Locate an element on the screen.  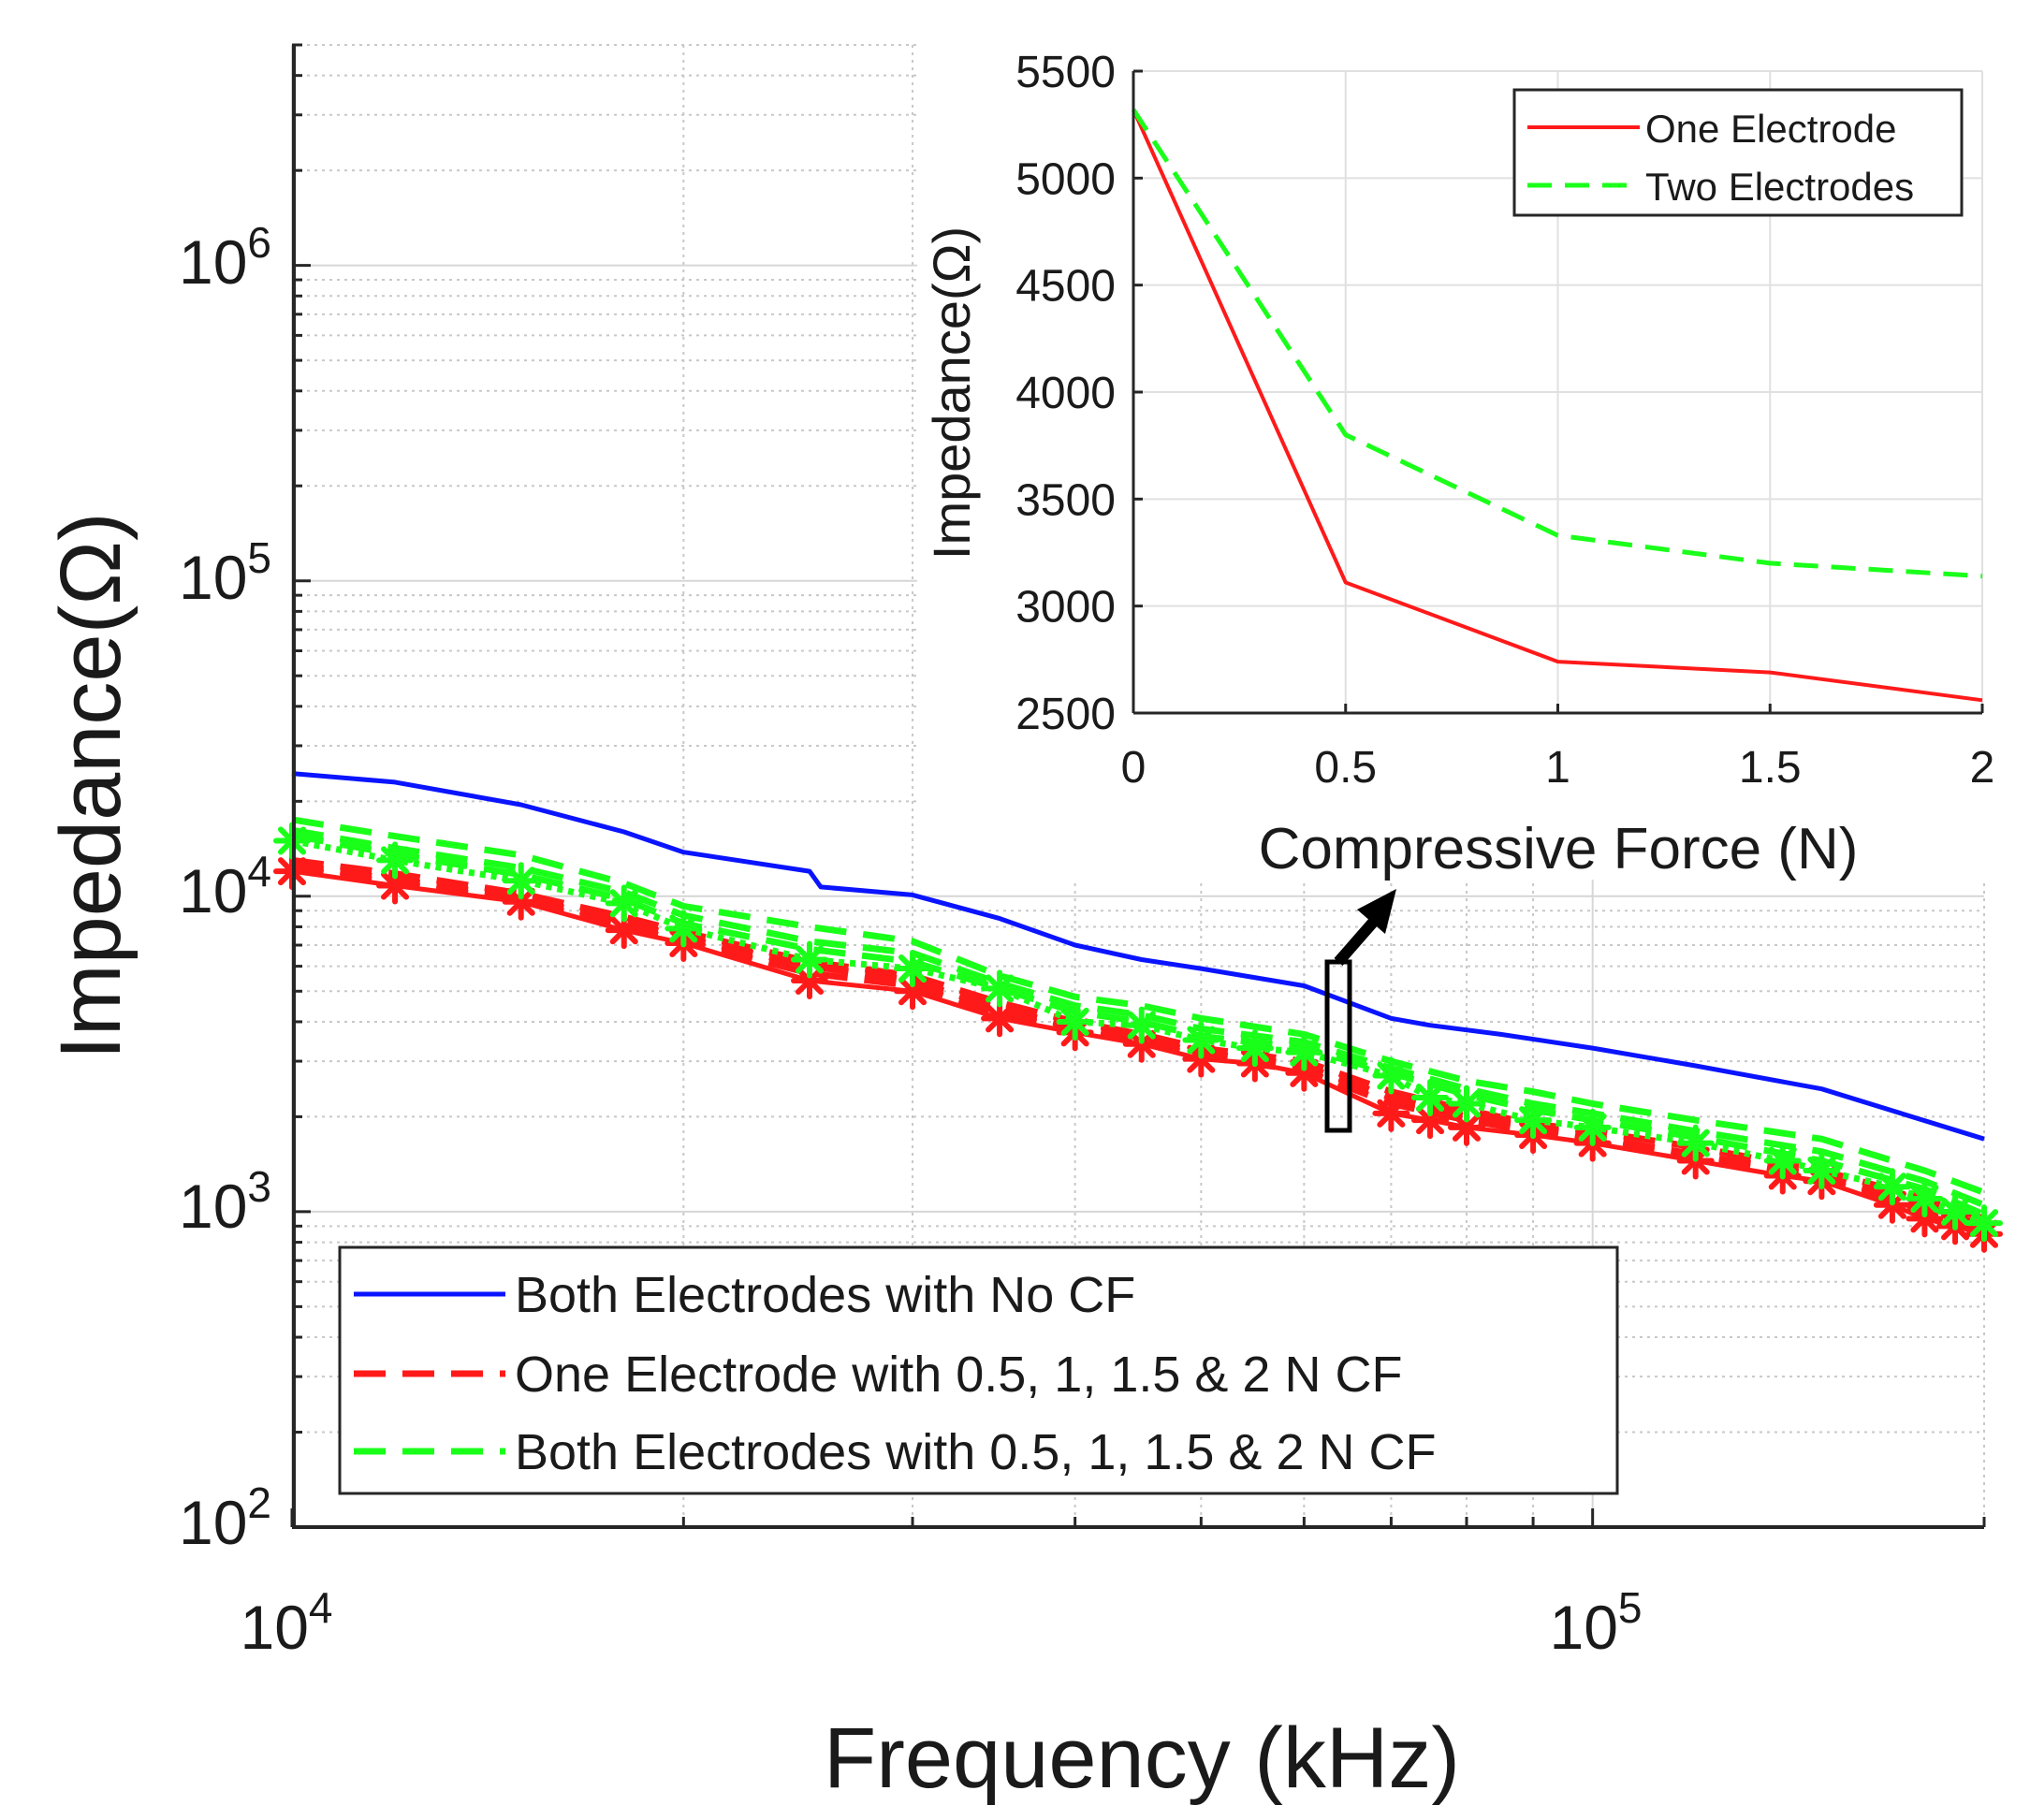
legend-label: Both Electrodes with No CF is located at coordinates (825, 1295).